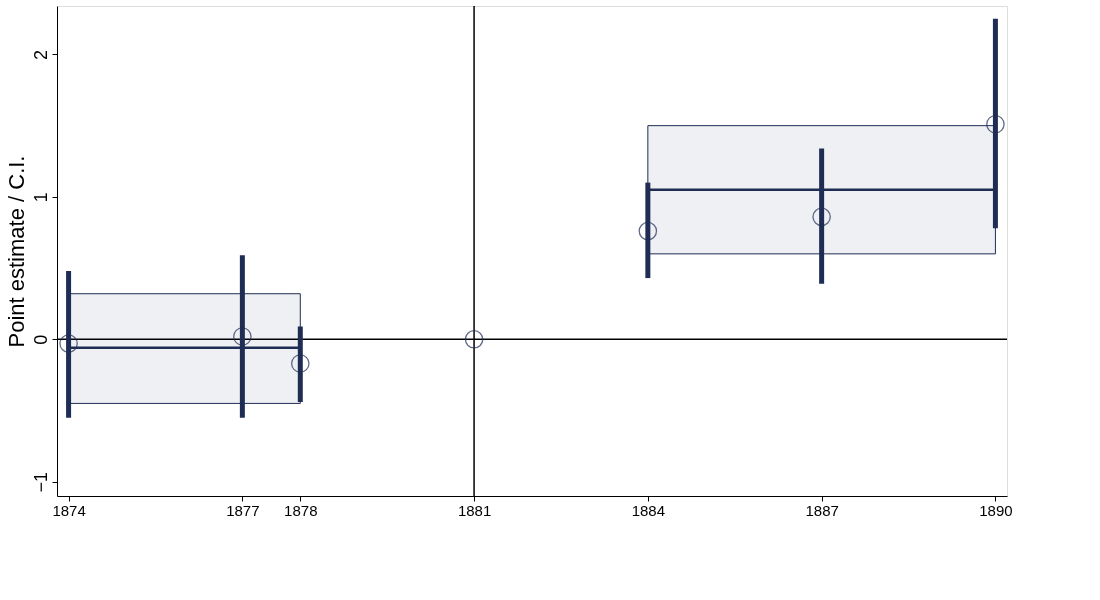 The image size is (1100, 600). I want to click on x-tick-label: 1874, so click(69, 510).